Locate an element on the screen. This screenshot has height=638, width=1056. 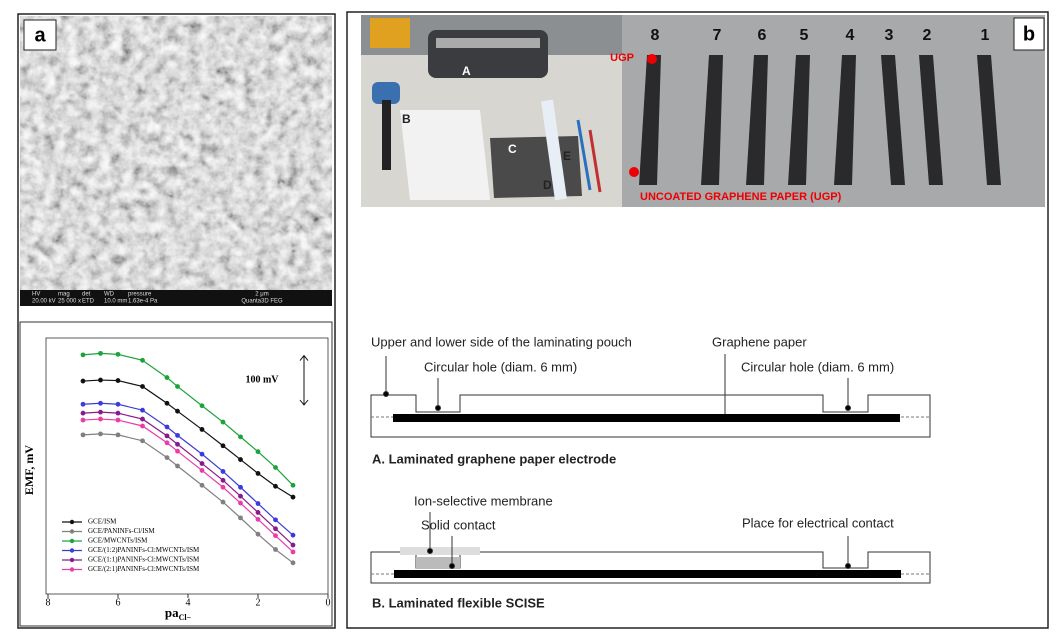
sem-info-text: ETD is located at coordinates (88, 302).